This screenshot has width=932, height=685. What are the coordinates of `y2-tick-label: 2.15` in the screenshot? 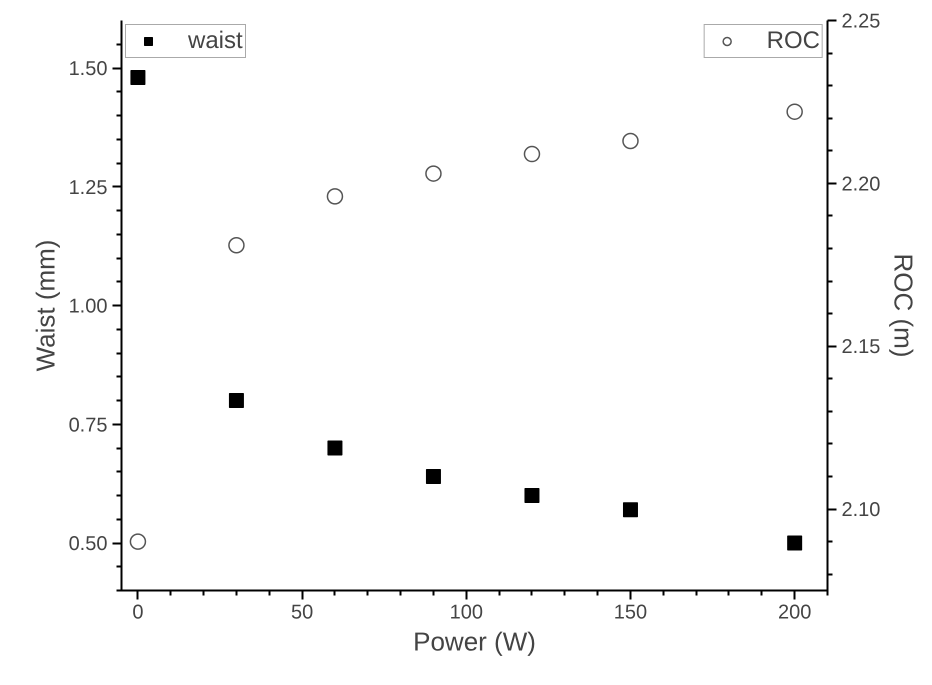 It's located at (861, 347).